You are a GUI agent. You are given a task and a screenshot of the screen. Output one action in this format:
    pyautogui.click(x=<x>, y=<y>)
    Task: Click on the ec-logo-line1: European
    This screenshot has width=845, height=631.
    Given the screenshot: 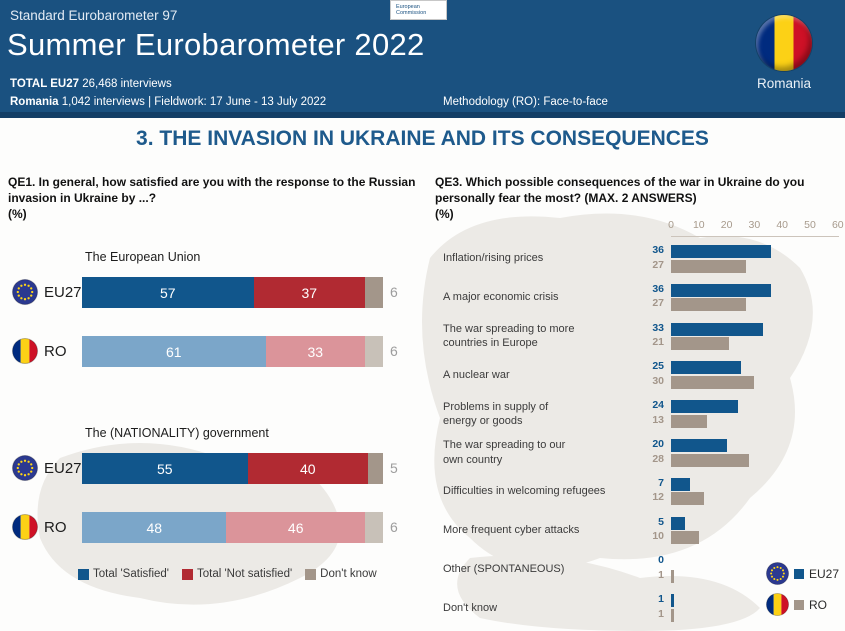 What is the action you would take?
    pyautogui.click(x=408, y=7)
    